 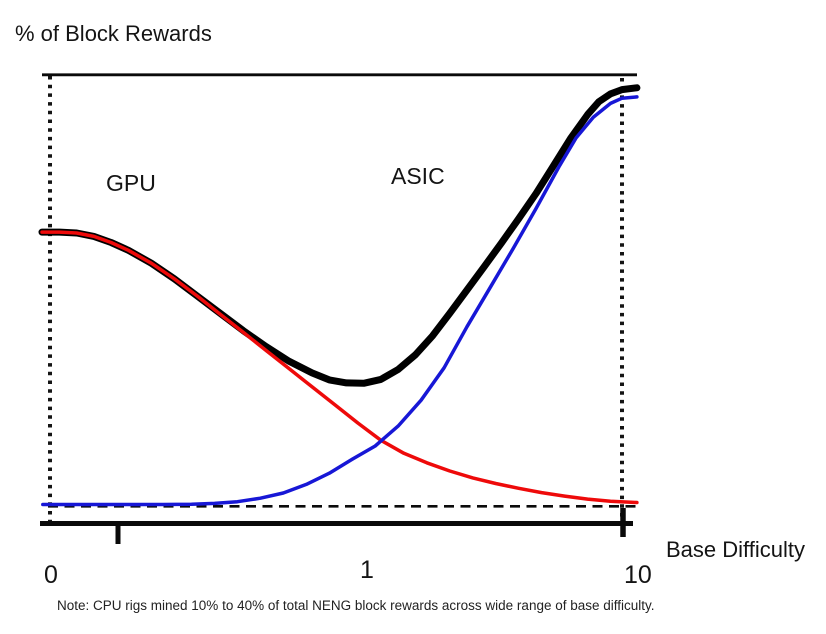 I want to click on gpu-series-label: GPU, so click(x=131, y=183).